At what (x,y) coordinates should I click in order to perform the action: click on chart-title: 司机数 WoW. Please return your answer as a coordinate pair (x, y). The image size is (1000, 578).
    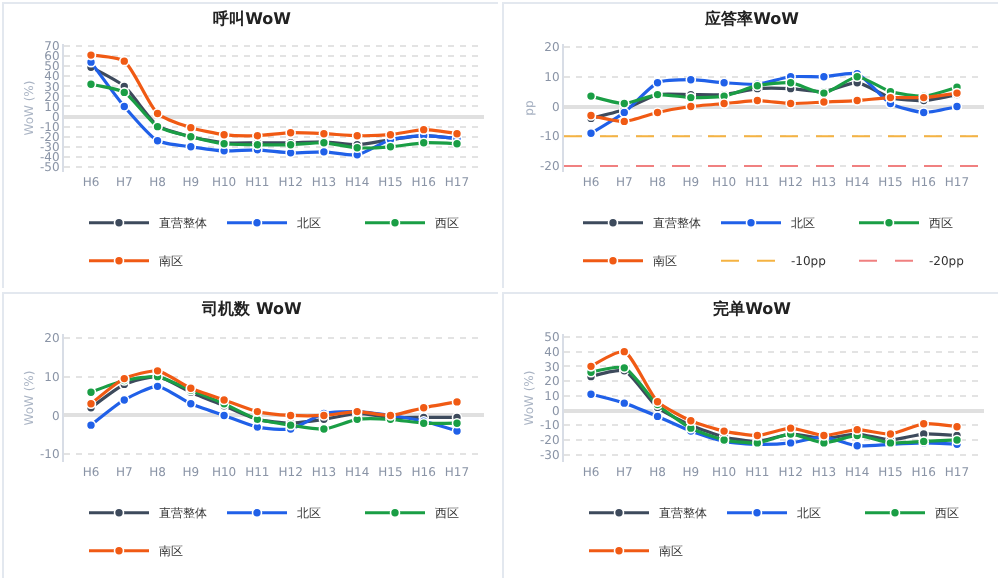
    Looking at the image, I should click on (251, 308).